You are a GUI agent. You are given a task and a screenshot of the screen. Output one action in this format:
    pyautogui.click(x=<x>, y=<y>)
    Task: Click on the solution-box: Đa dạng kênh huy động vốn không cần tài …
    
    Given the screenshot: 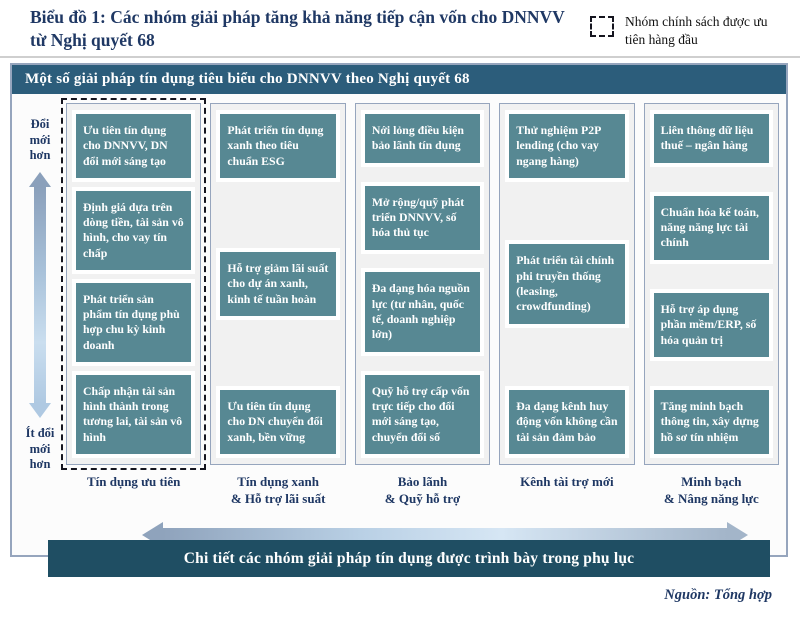 What is the action you would take?
    pyautogui.click(x=567, y=422)
    